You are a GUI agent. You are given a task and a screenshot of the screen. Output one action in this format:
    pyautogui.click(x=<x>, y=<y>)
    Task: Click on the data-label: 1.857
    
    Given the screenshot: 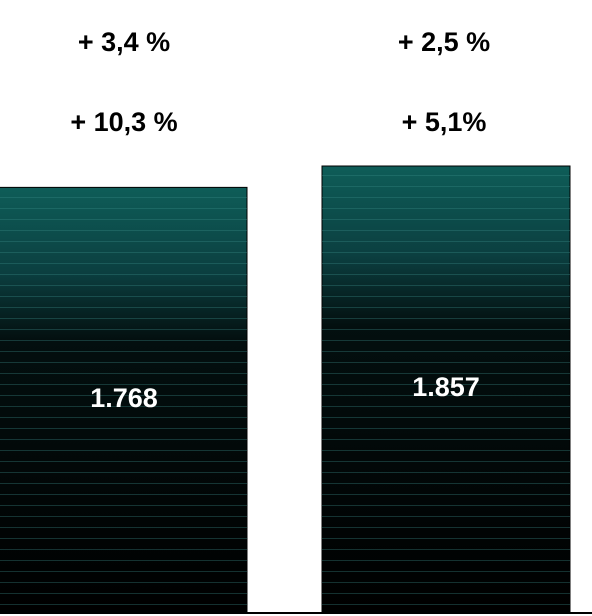 What is the action you would take?
    pyautogui.click(x=446, y=387)
    